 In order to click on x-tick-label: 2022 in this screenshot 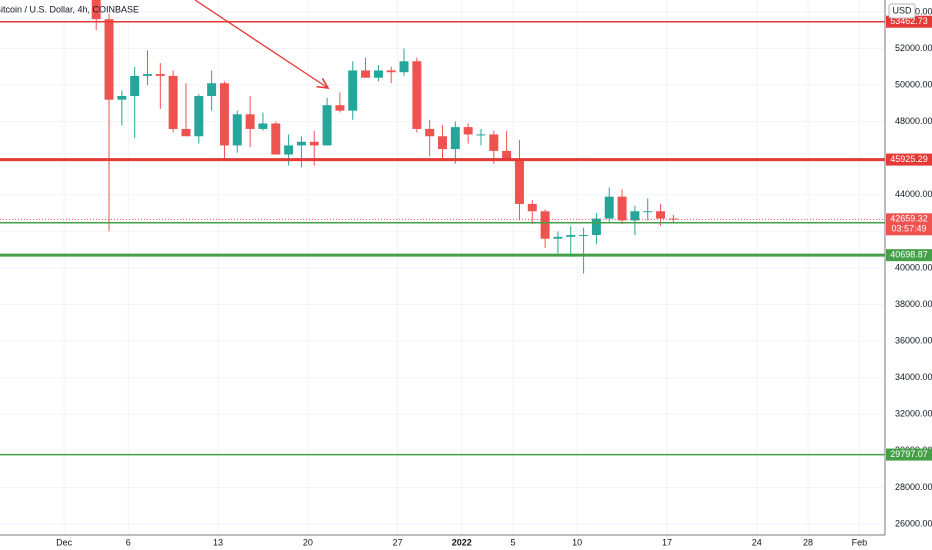, I will do `click(462, 542)`.